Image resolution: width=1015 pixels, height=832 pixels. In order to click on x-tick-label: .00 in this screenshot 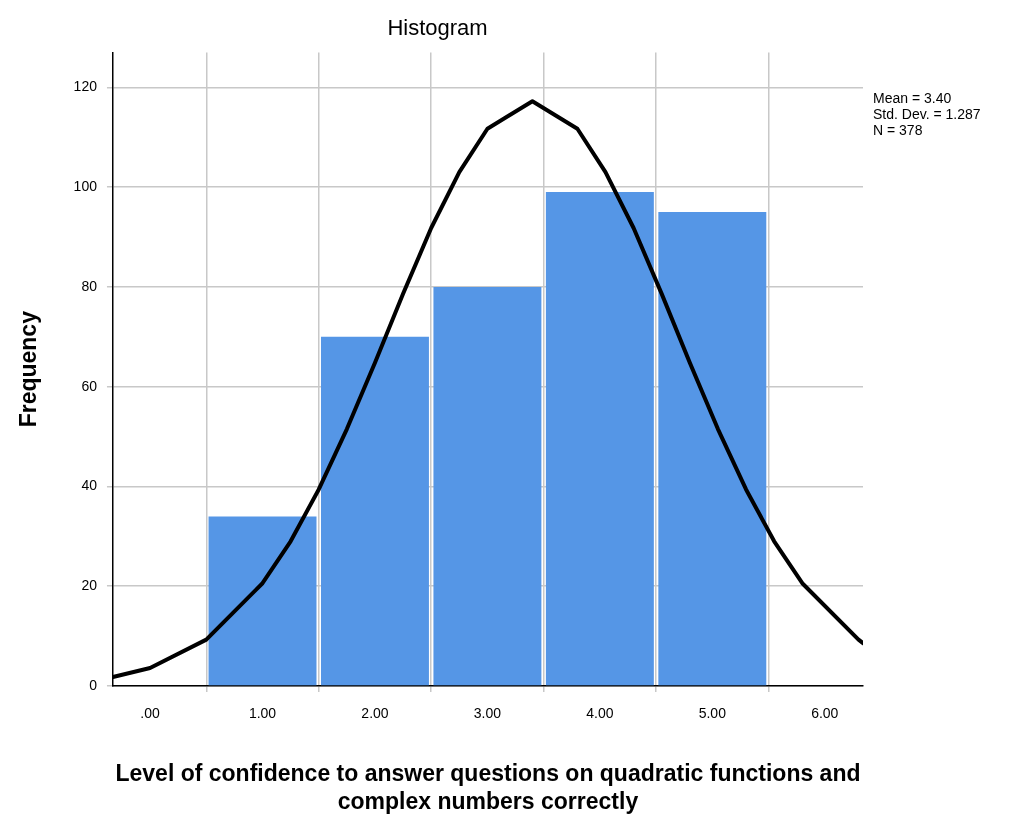, I will do `click(150, 713)`.